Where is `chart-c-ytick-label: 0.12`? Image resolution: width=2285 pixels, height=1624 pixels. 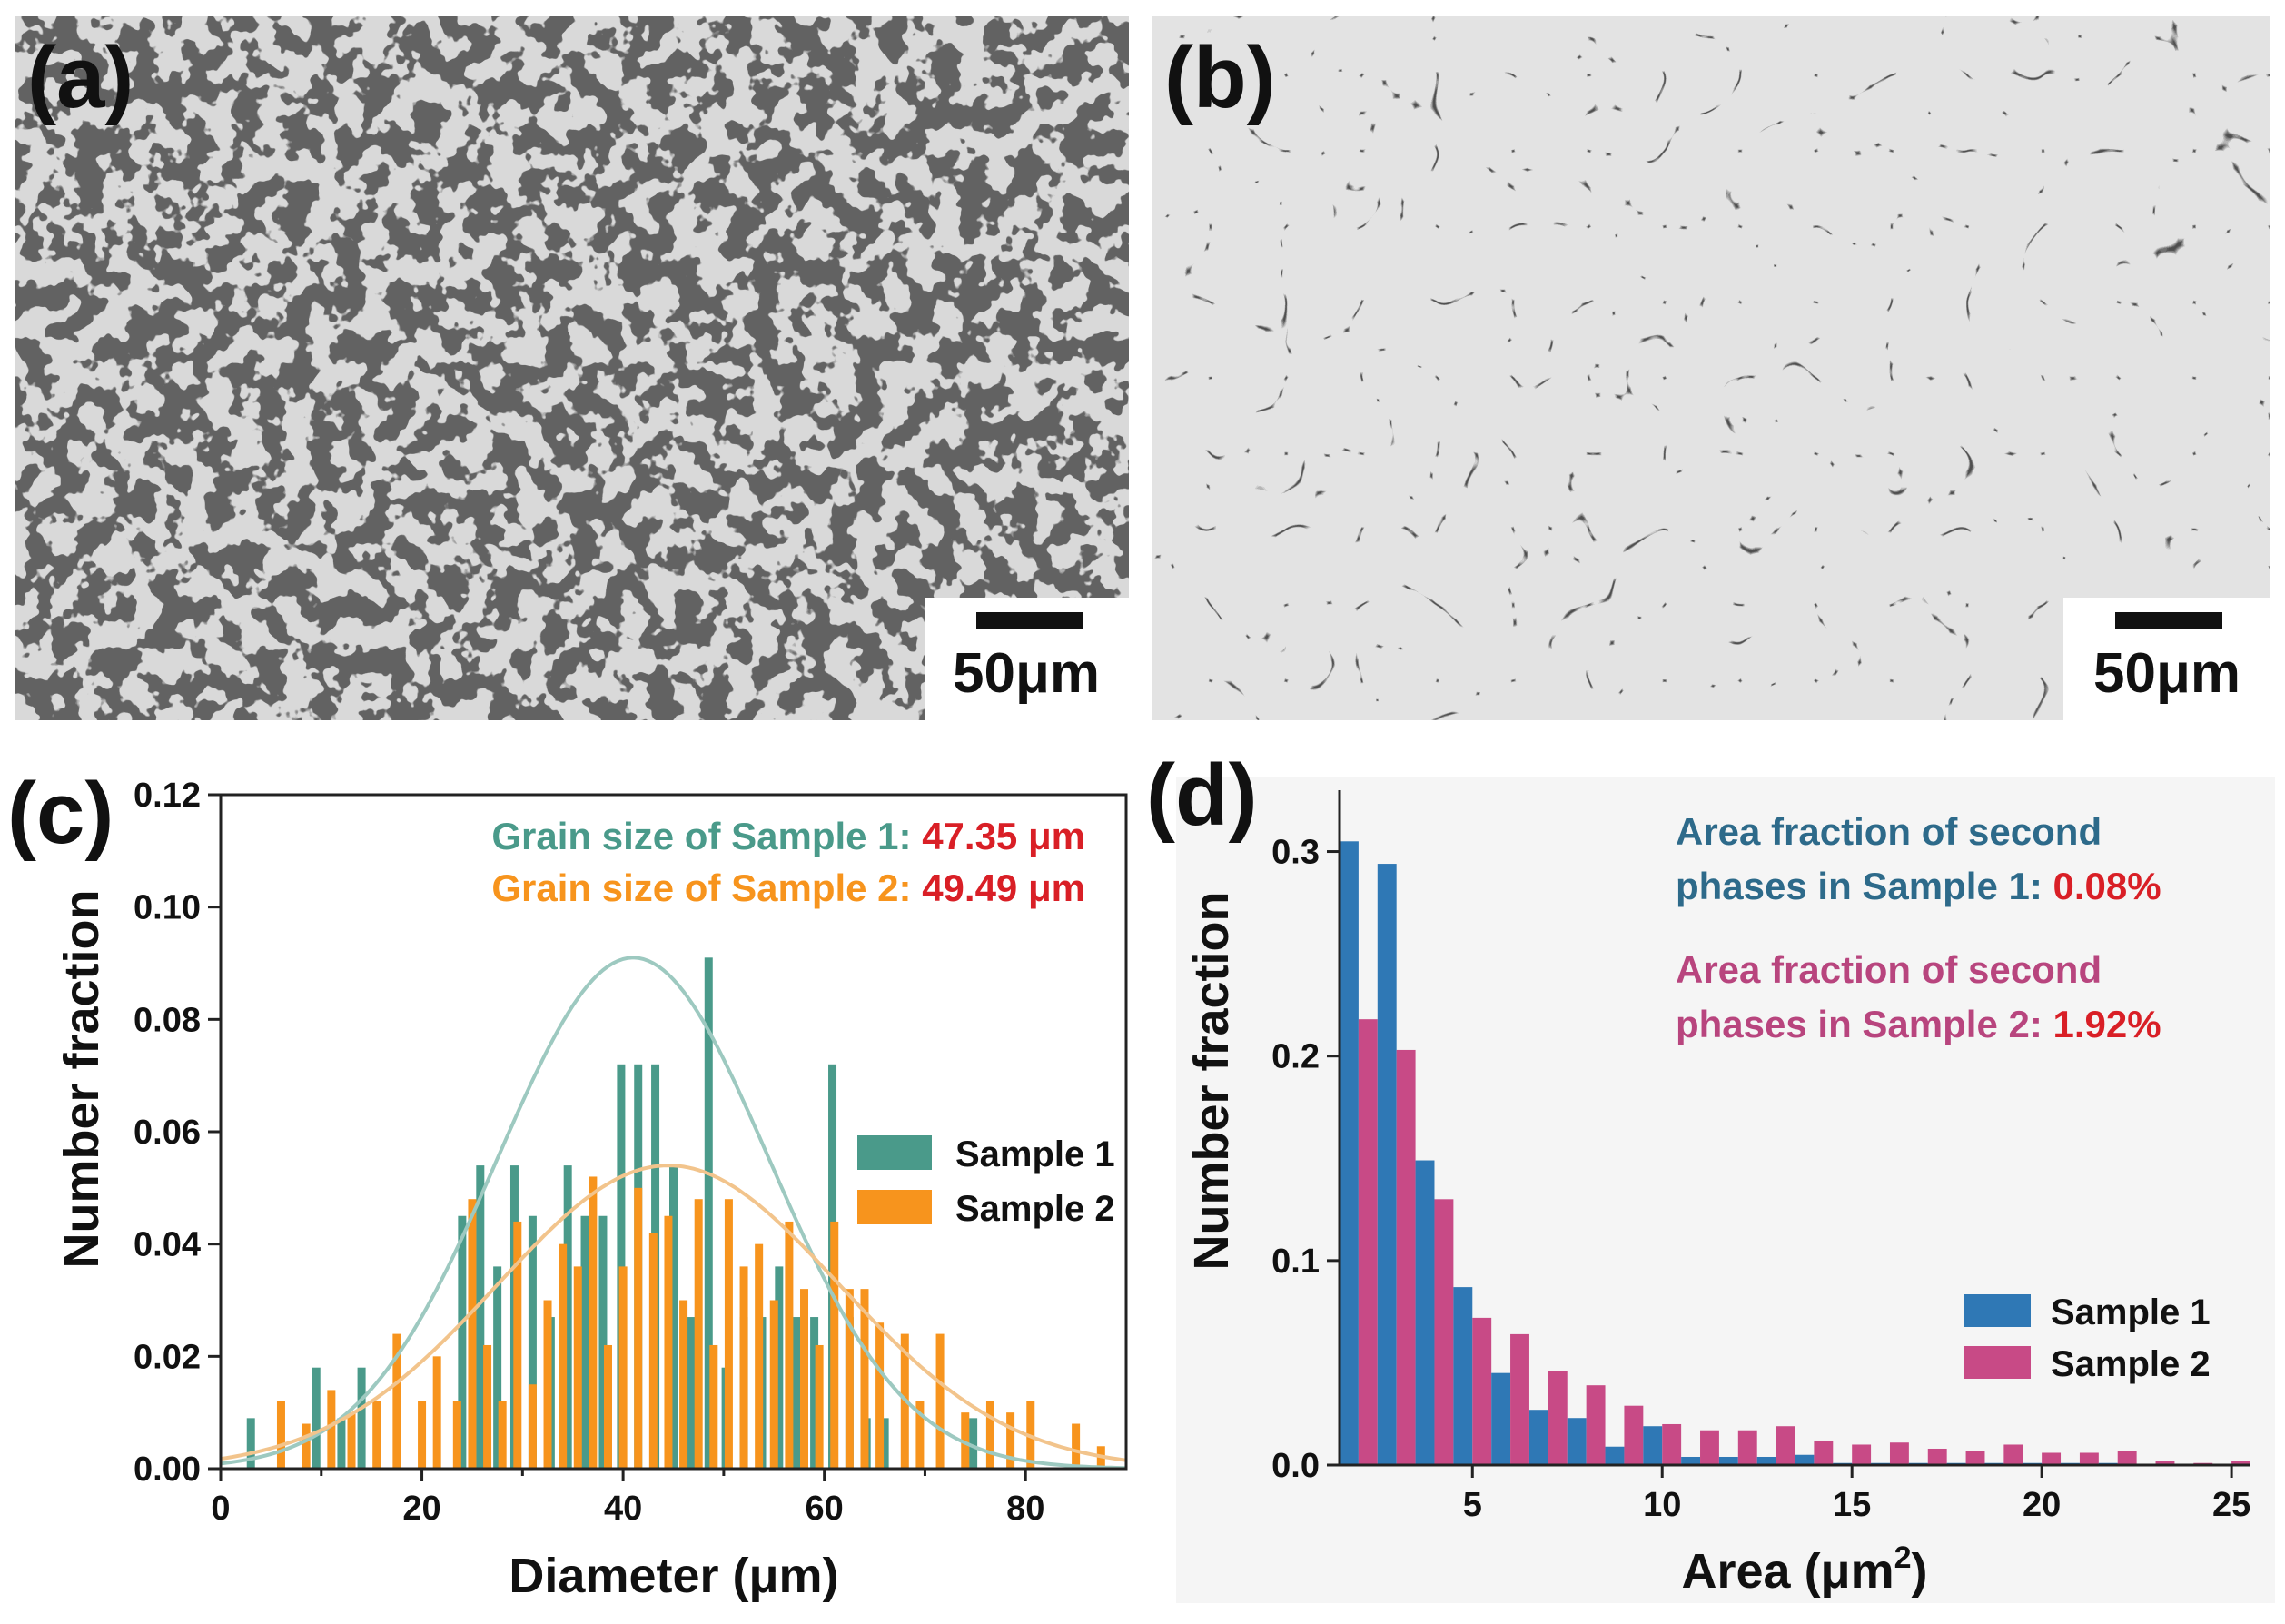
chart-c-ytick-label: 0.12 is located at coordinates (167, 796).